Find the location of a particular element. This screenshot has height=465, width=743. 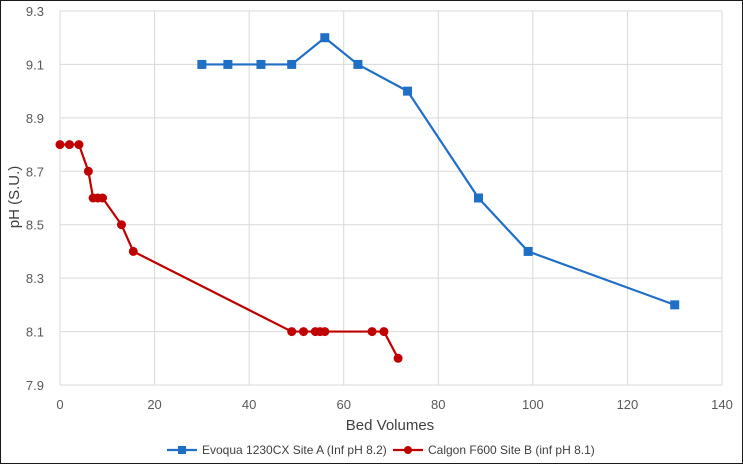

x-tick-label: 80 is located at coordinates (438, 404).